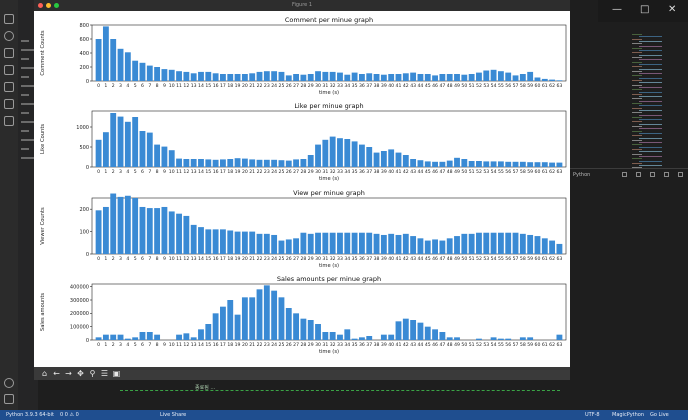  I want to click on x-tick-label: 35, so click(355, 259).